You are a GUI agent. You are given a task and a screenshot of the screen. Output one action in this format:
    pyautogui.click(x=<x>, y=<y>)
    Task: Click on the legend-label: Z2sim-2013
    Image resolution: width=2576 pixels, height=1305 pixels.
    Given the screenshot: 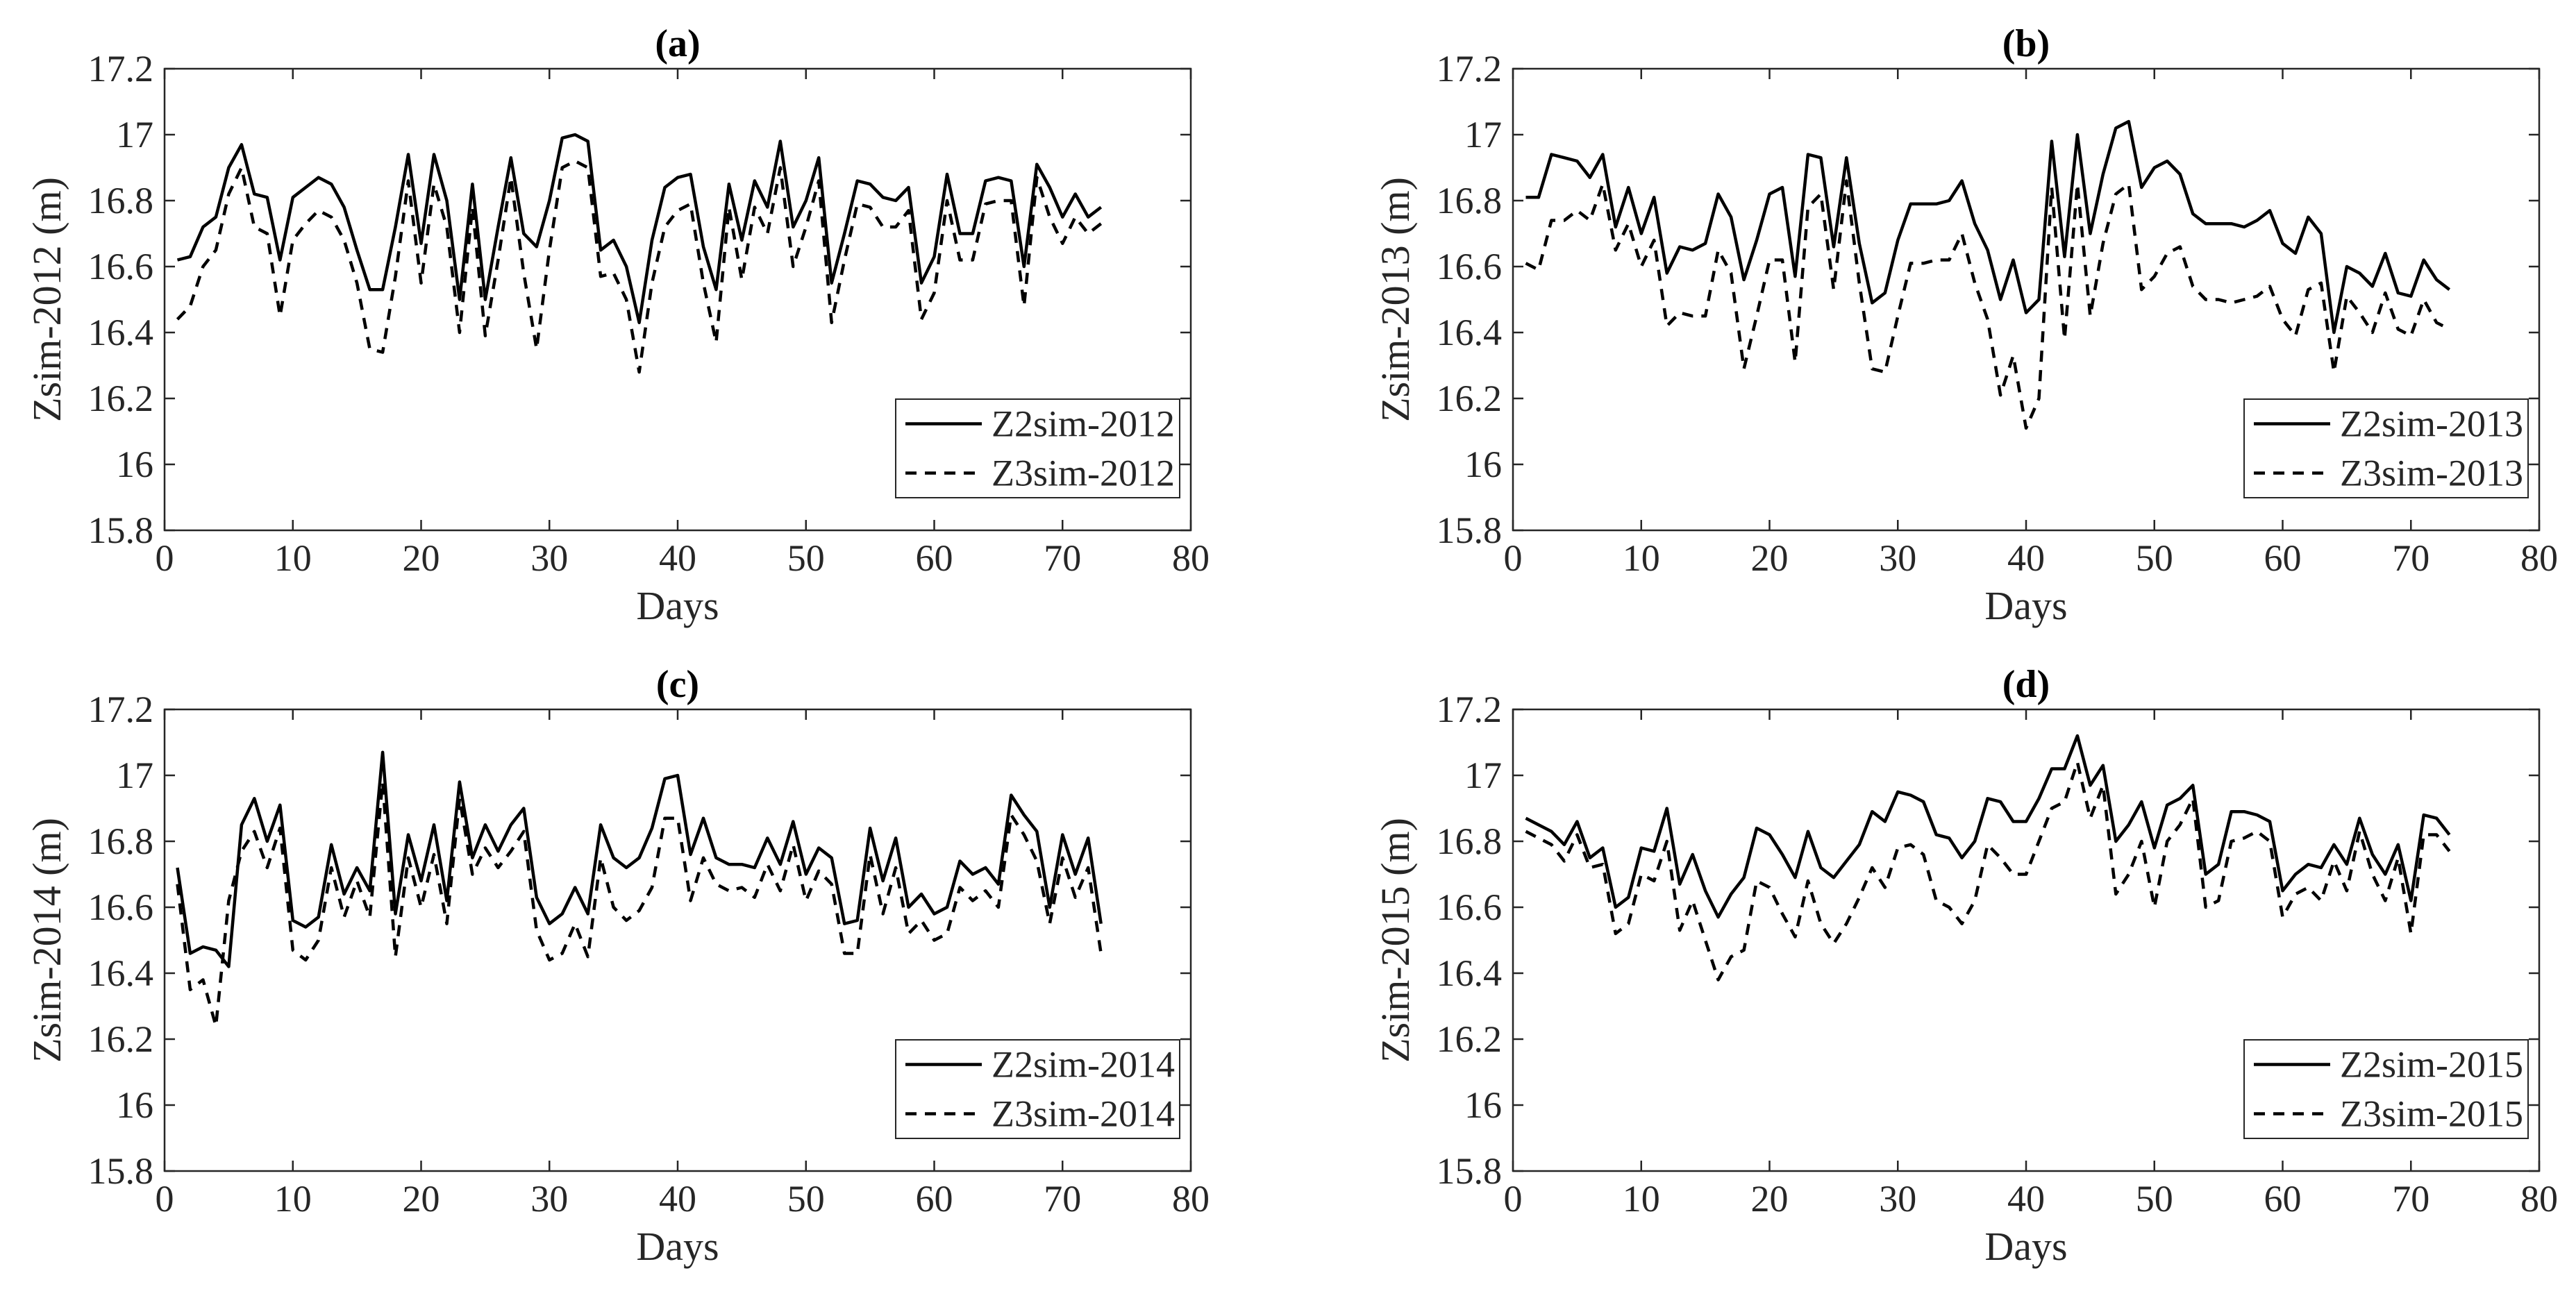 What is the action you would take?
    pyautogui.click(x=2431, y=424)
    